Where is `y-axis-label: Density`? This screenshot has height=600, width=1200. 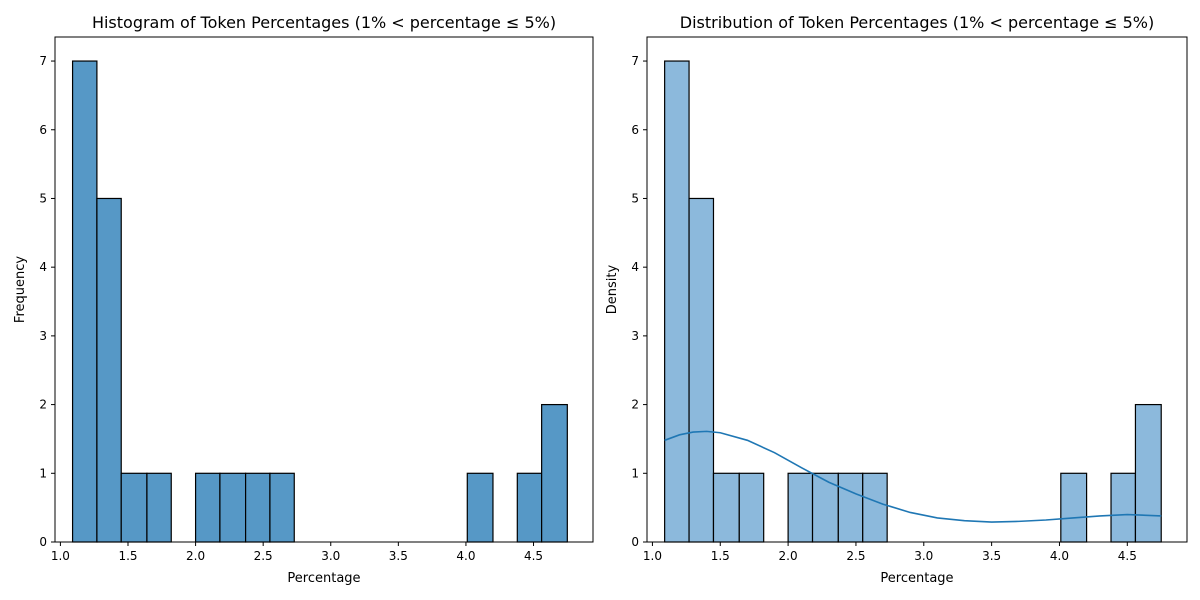
y-axis-label: Density is located at coordinates (612, 289).